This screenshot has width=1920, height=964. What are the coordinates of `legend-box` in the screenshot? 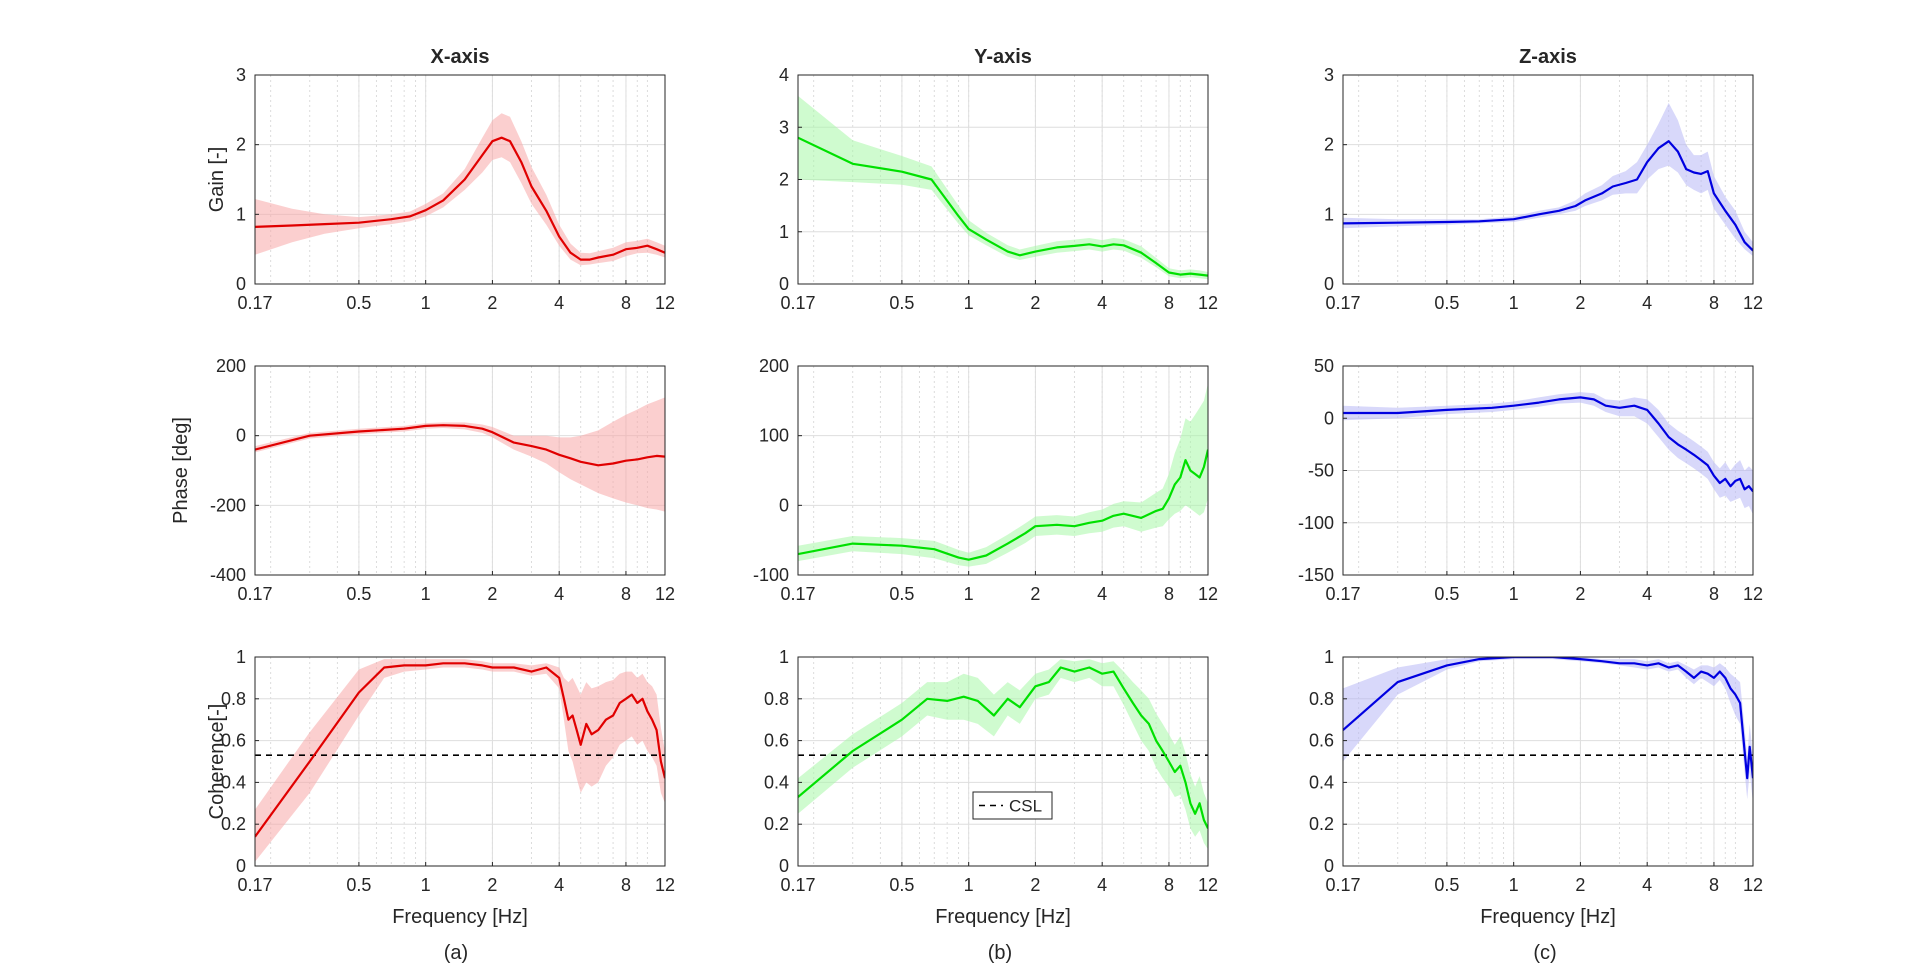 It's located at (1012, 805).